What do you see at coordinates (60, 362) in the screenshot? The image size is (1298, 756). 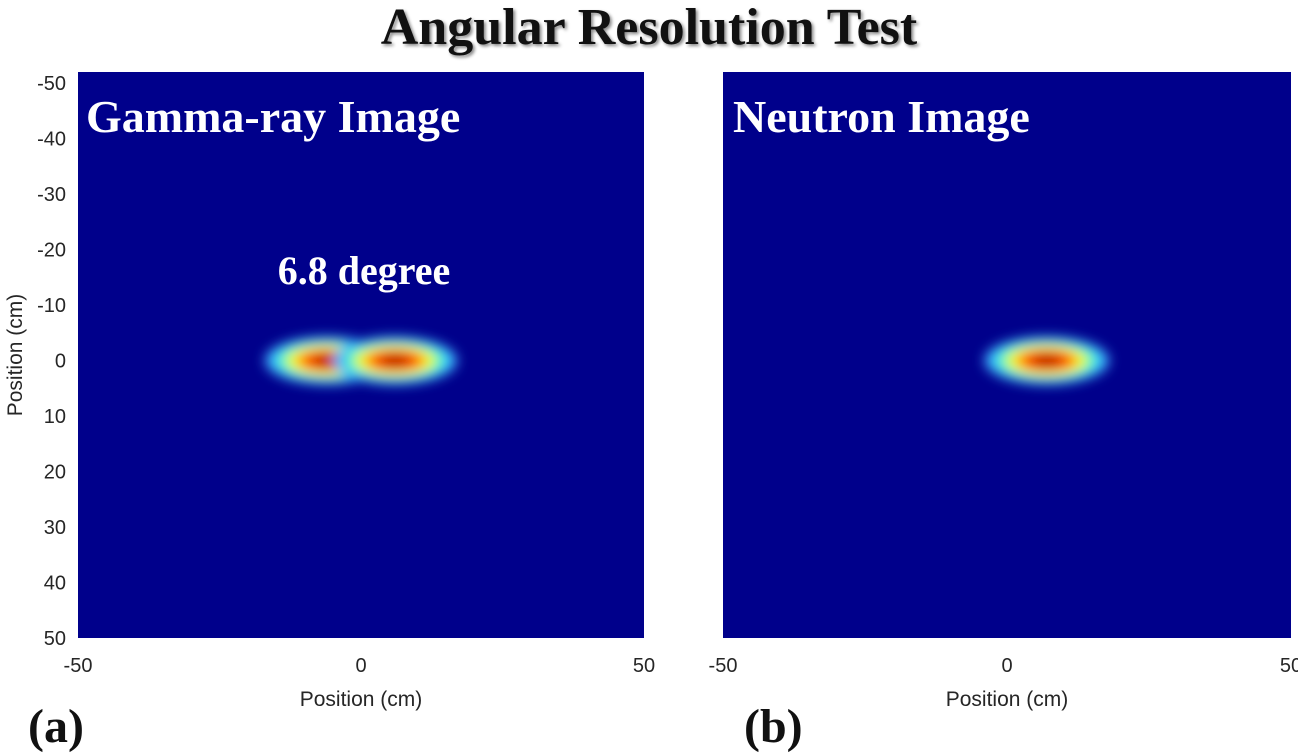 I see `y-tick-label: 0` at bounding box center [60, 362].